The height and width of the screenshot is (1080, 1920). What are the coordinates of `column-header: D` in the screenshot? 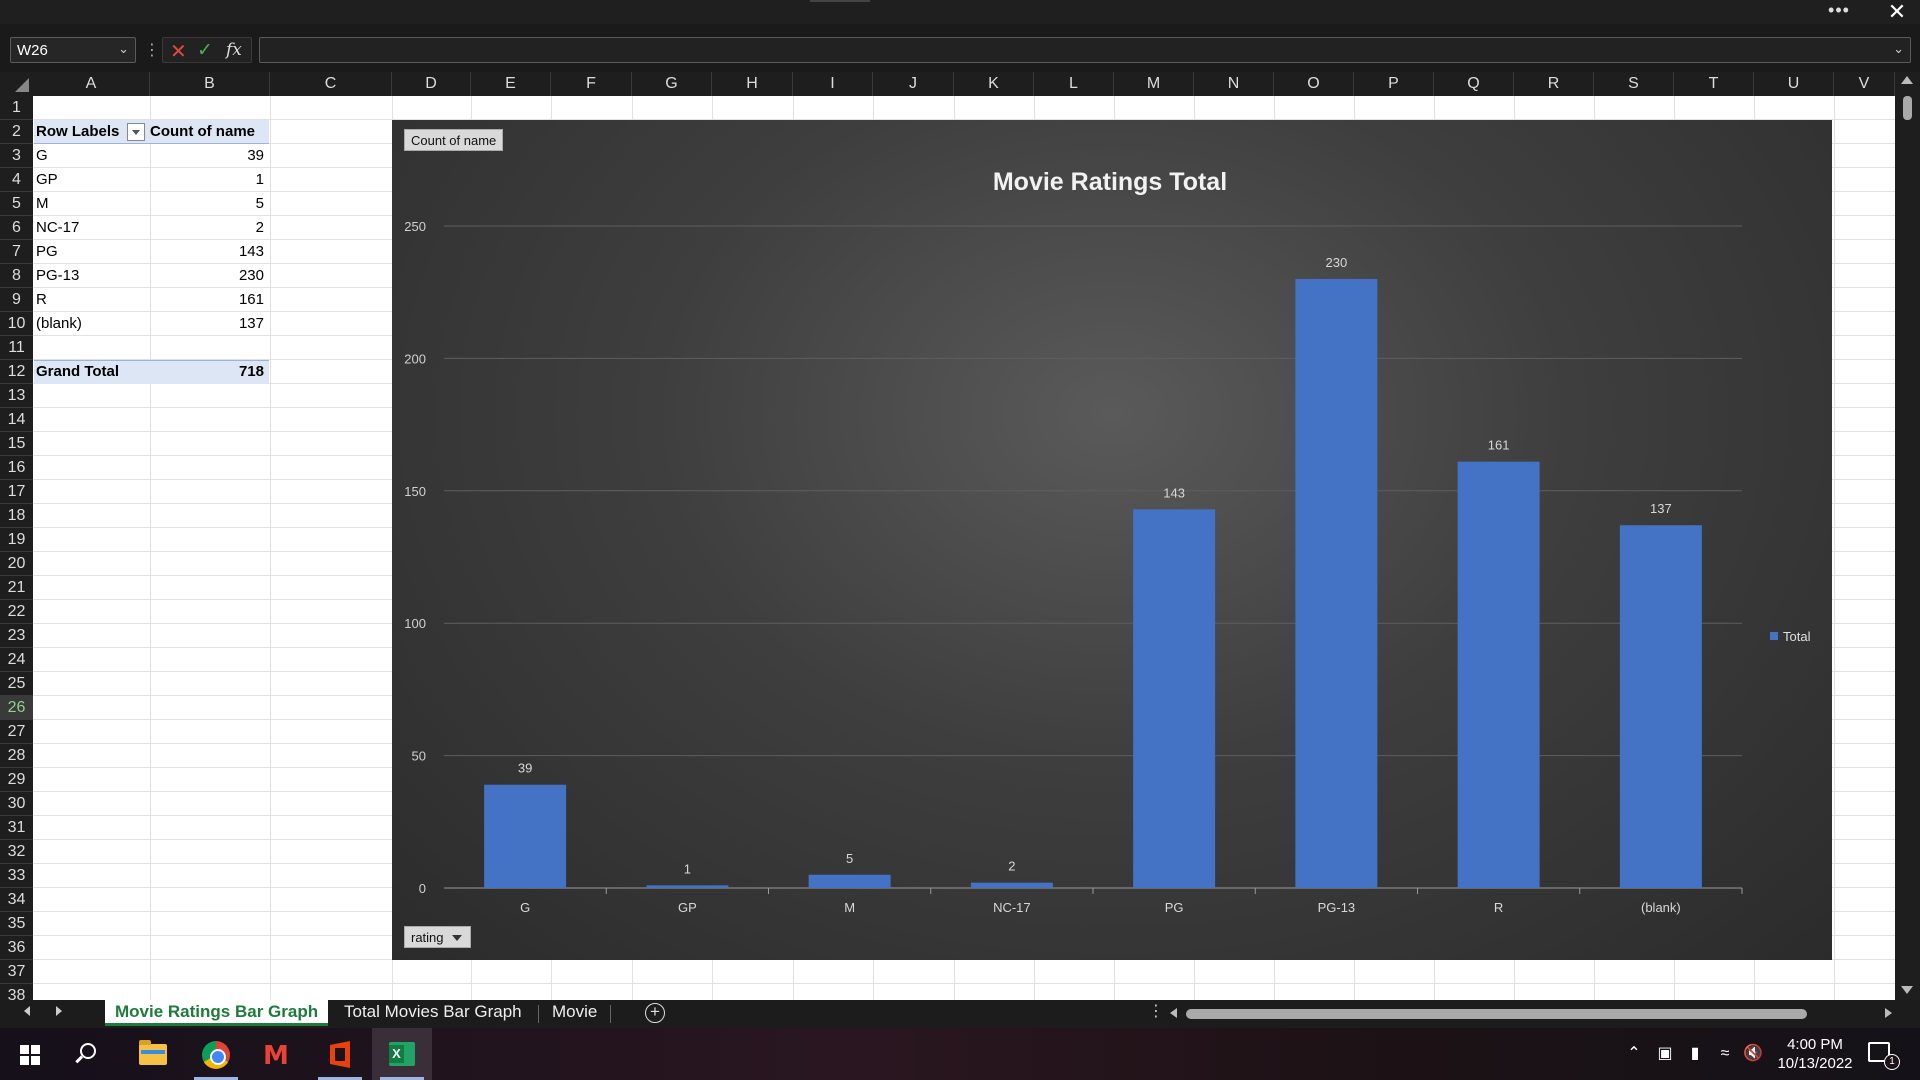 It's located at (431, 84).